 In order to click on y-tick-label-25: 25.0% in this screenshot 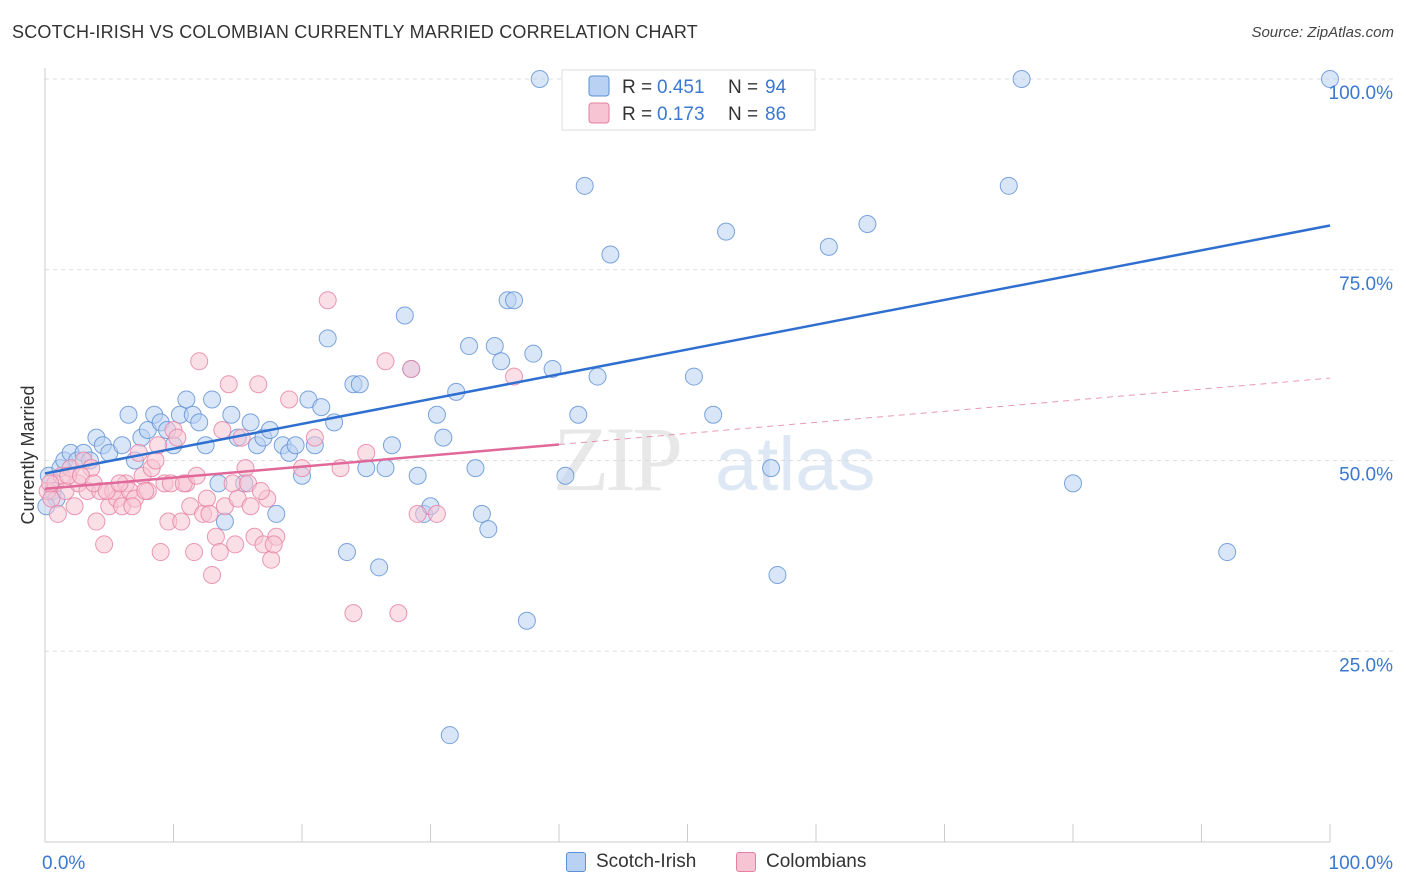, I will do `click(1366, 665)`.